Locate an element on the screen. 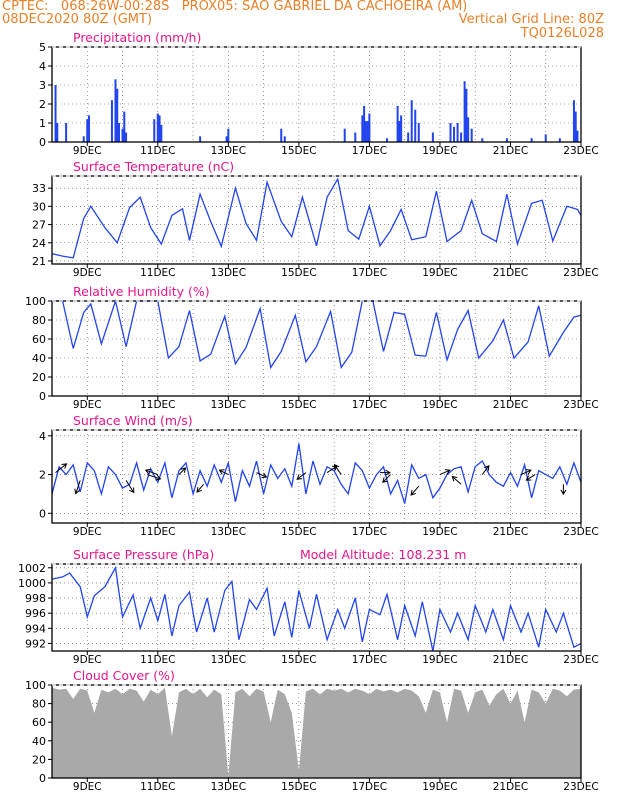 This screenshot has width=618, height=800. y-tick-label: 992 is located at coordinates (35, 643).